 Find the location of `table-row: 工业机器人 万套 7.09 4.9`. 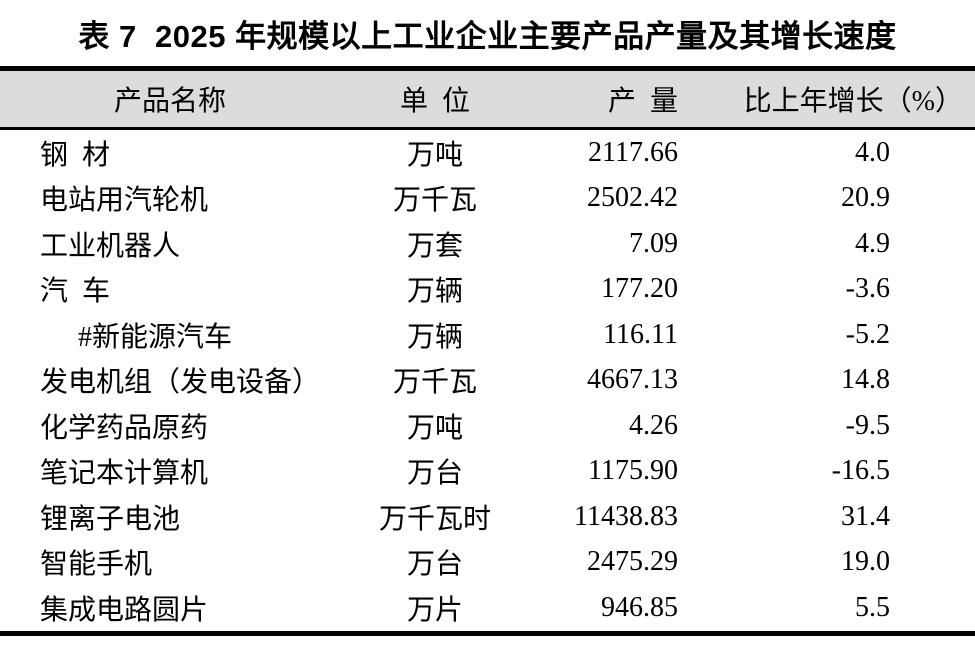

table-row: 工业机器人 万套 7.09 4.9 is located at coordinates (487, 244).